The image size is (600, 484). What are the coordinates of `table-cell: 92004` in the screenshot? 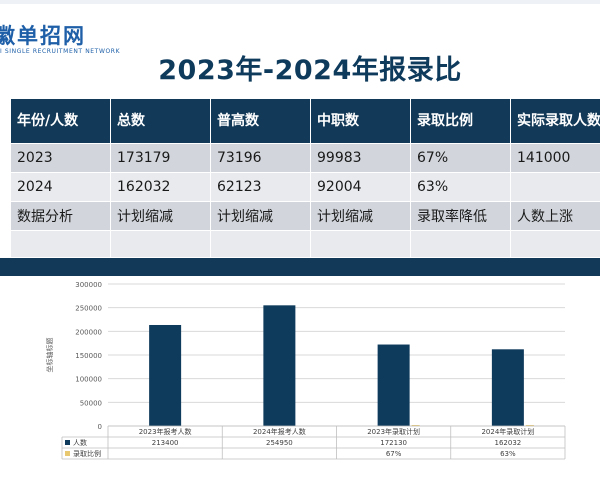 It's located at (361, 187).